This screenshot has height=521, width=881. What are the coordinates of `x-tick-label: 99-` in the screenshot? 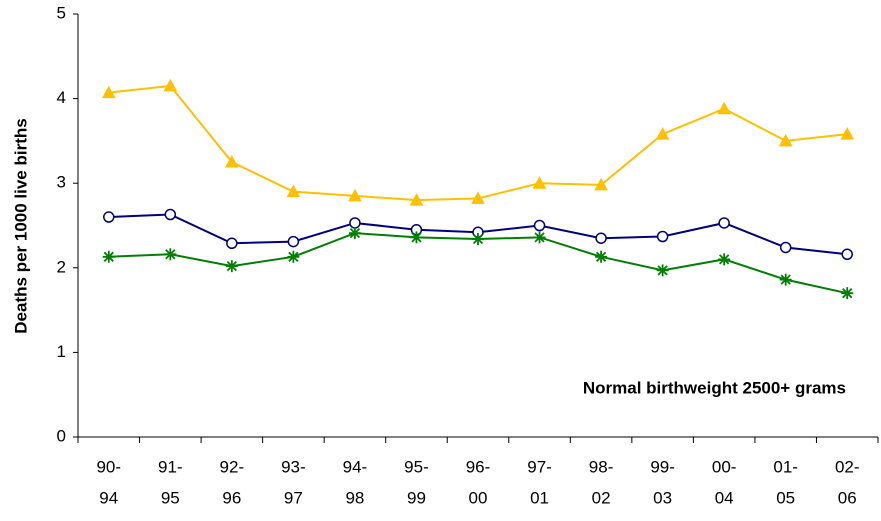 It's located at (662, 466).